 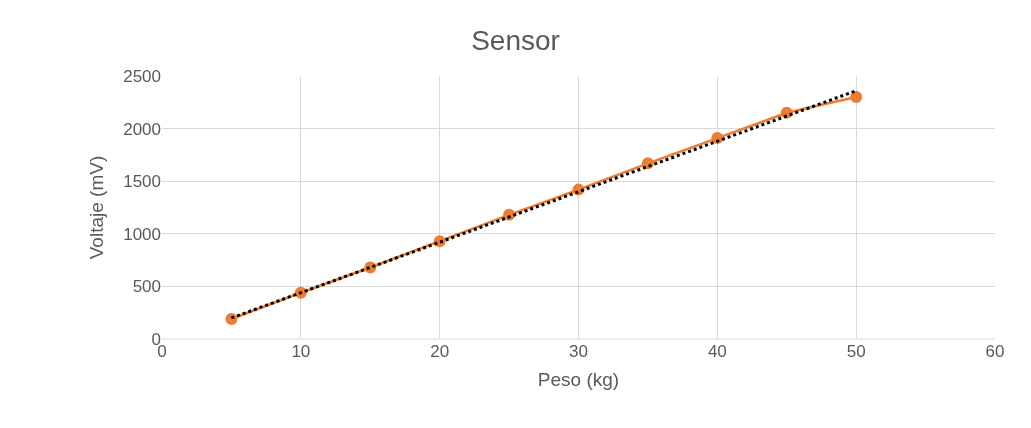 I want to click on y-tick-label: 1000, so click(x=142, y=234).